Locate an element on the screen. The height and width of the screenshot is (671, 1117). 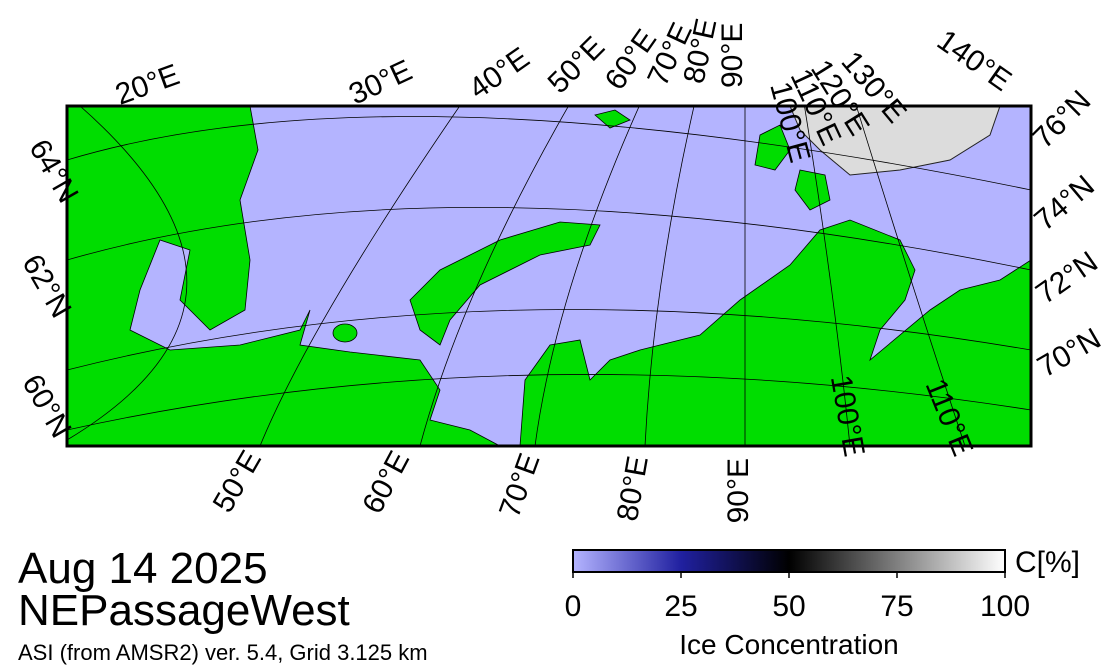
source: ASI (from AMSR2) ver. 5.4, Grid 3.125 km is located at coordinates (223, 652).